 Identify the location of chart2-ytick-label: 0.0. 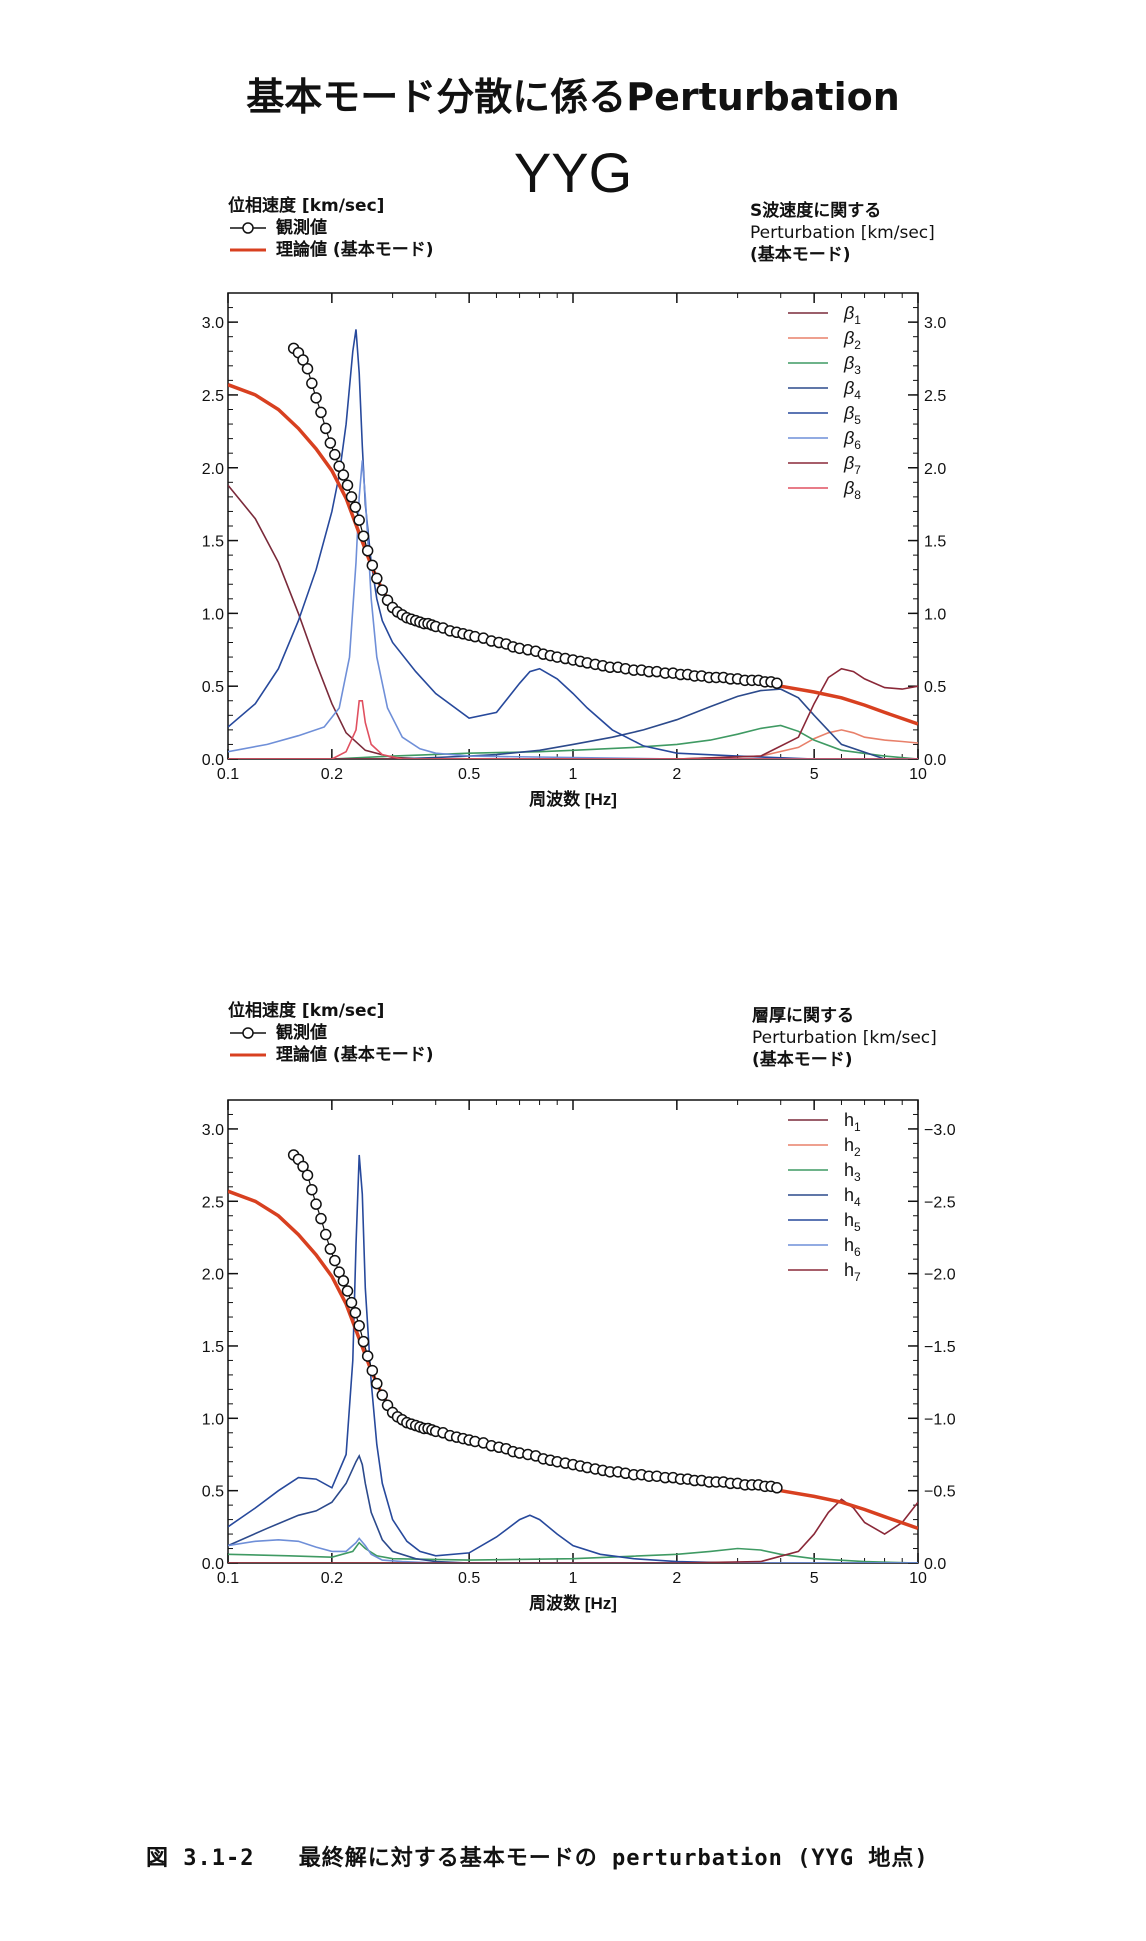
(213, 1564).